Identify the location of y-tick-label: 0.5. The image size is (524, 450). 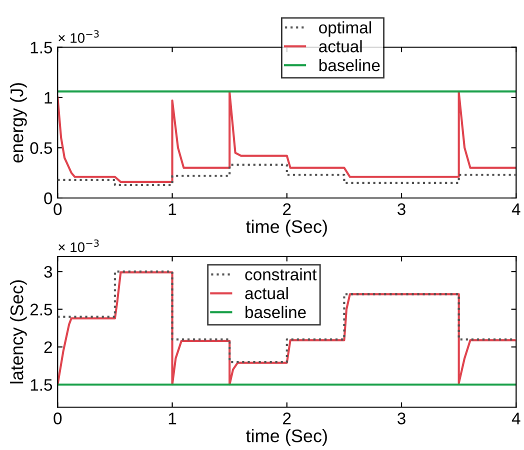
(41, 148).